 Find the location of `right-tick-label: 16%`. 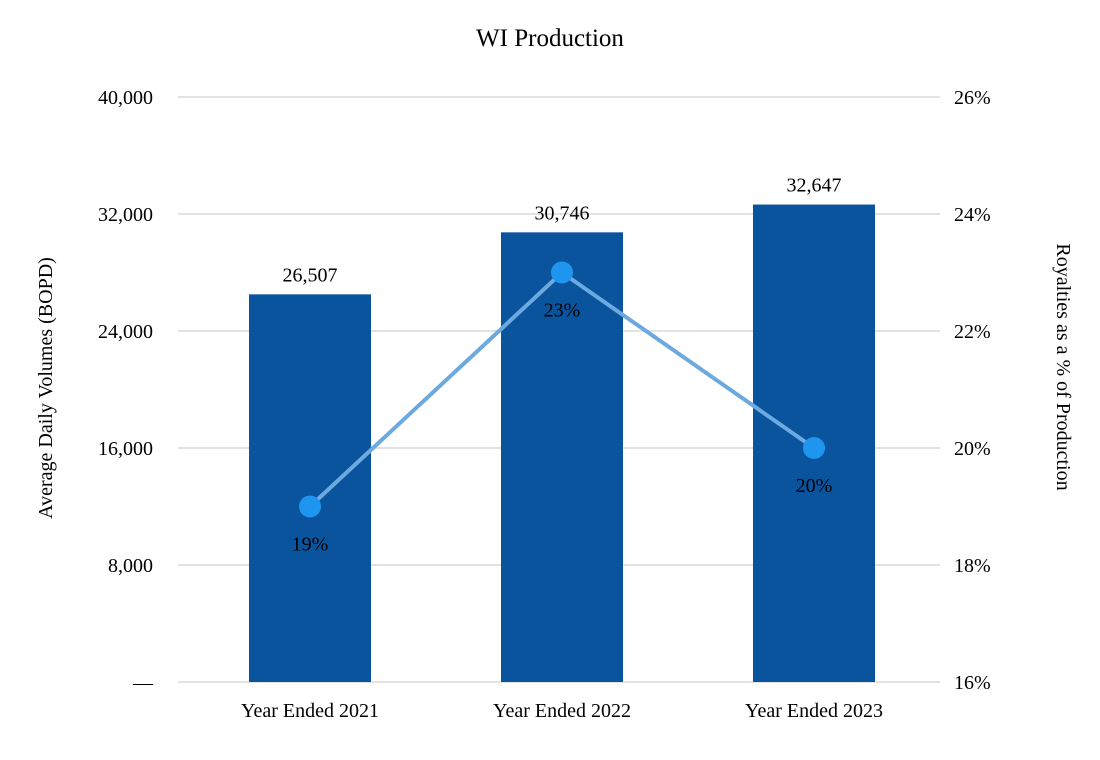

right-tick-label: 16% is located at coordinates (972, 683).